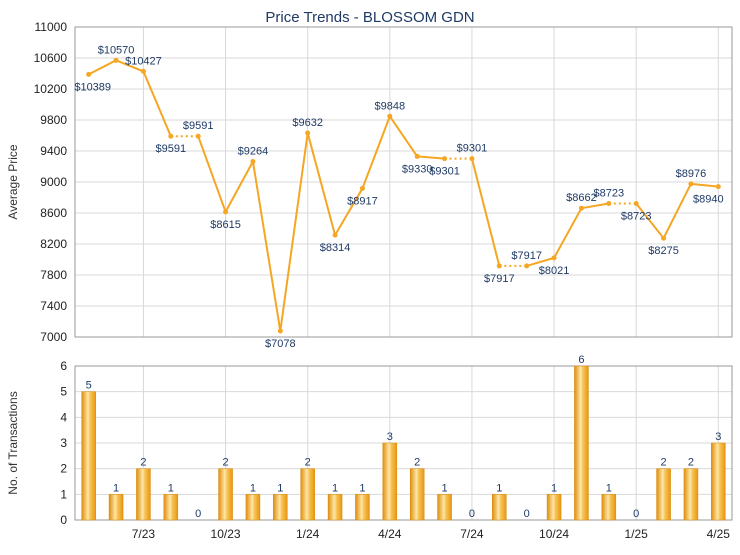 The height and width of the screenshot is (555, 740). What do you see at coordinates (92, 87) in the screenshot?
I see `price-data-label: $10389` at bounding box center [92, 87].